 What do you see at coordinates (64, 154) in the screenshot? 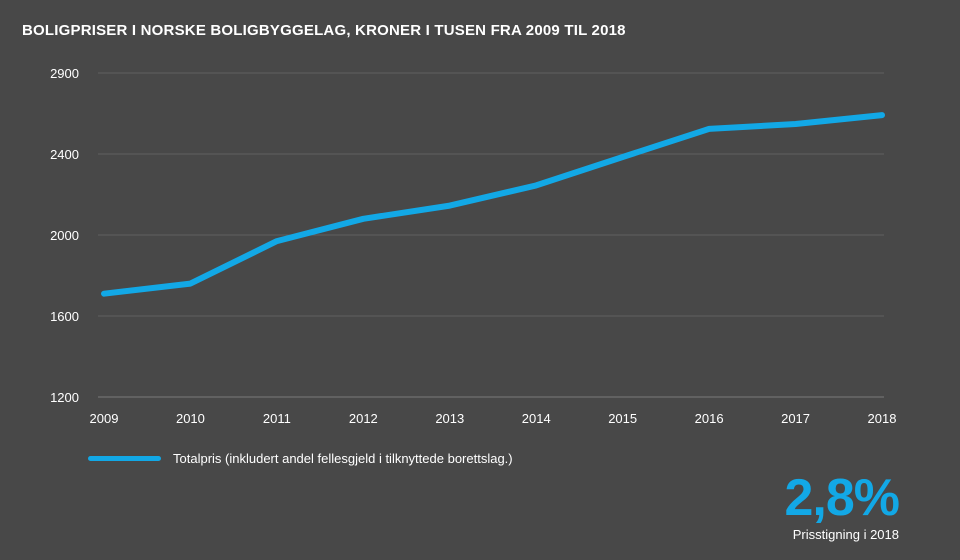
I see `y-tick-label: 2400` at bounding box center [64, 154].